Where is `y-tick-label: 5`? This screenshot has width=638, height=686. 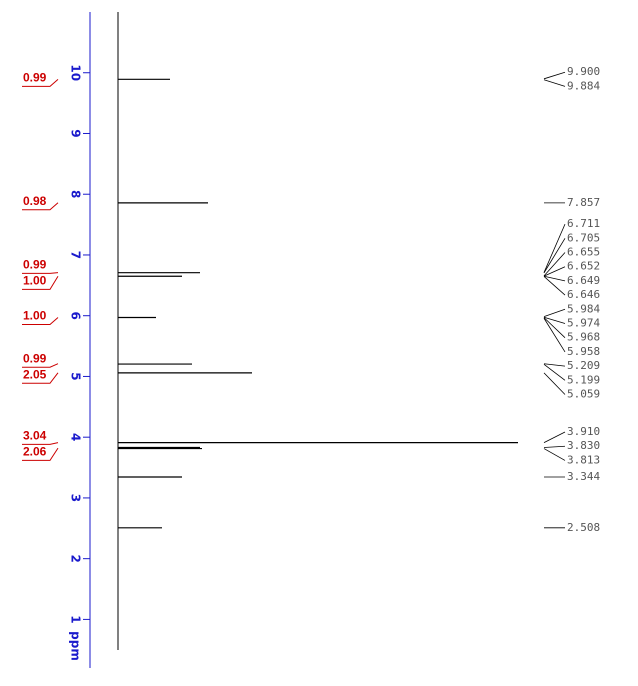 y-tick-label: 5 is located at coordinates (76, 376).